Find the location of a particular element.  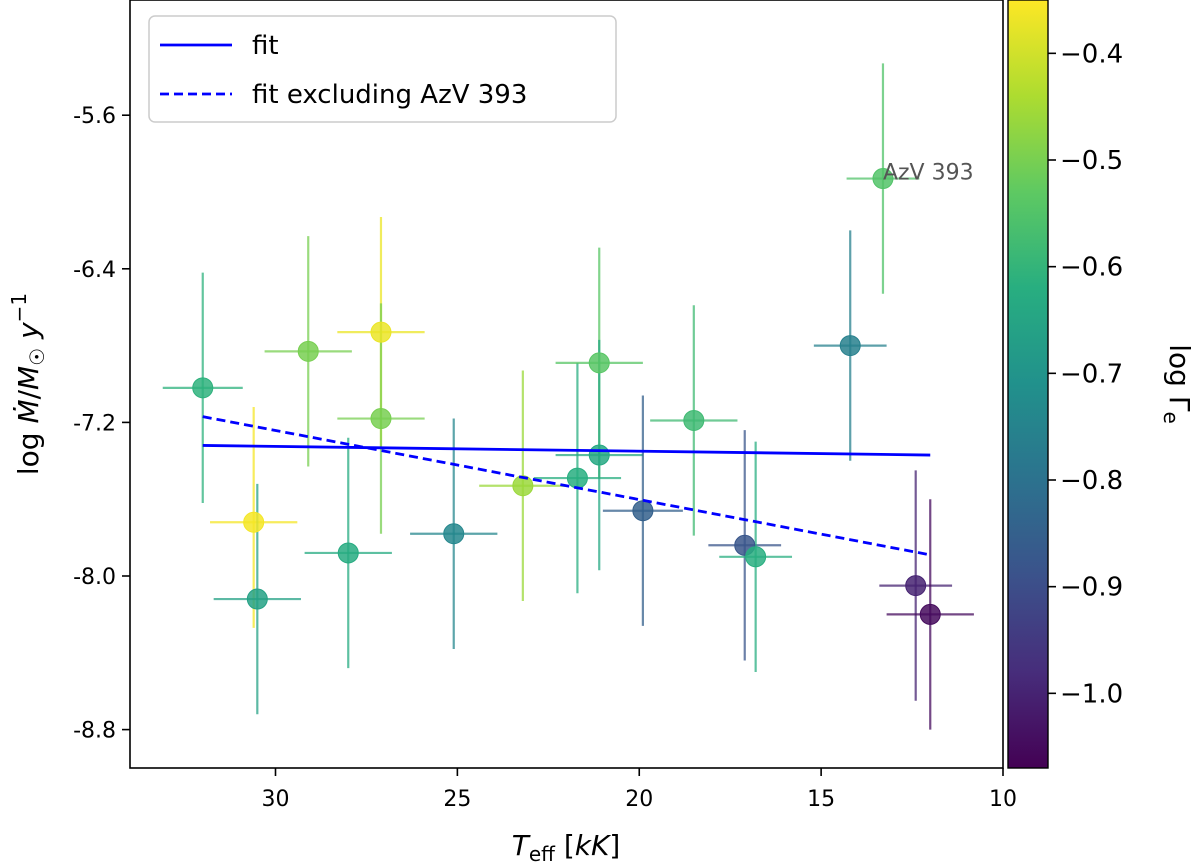

y-tick-label: -8.8 is located at coordinates (94, 731).